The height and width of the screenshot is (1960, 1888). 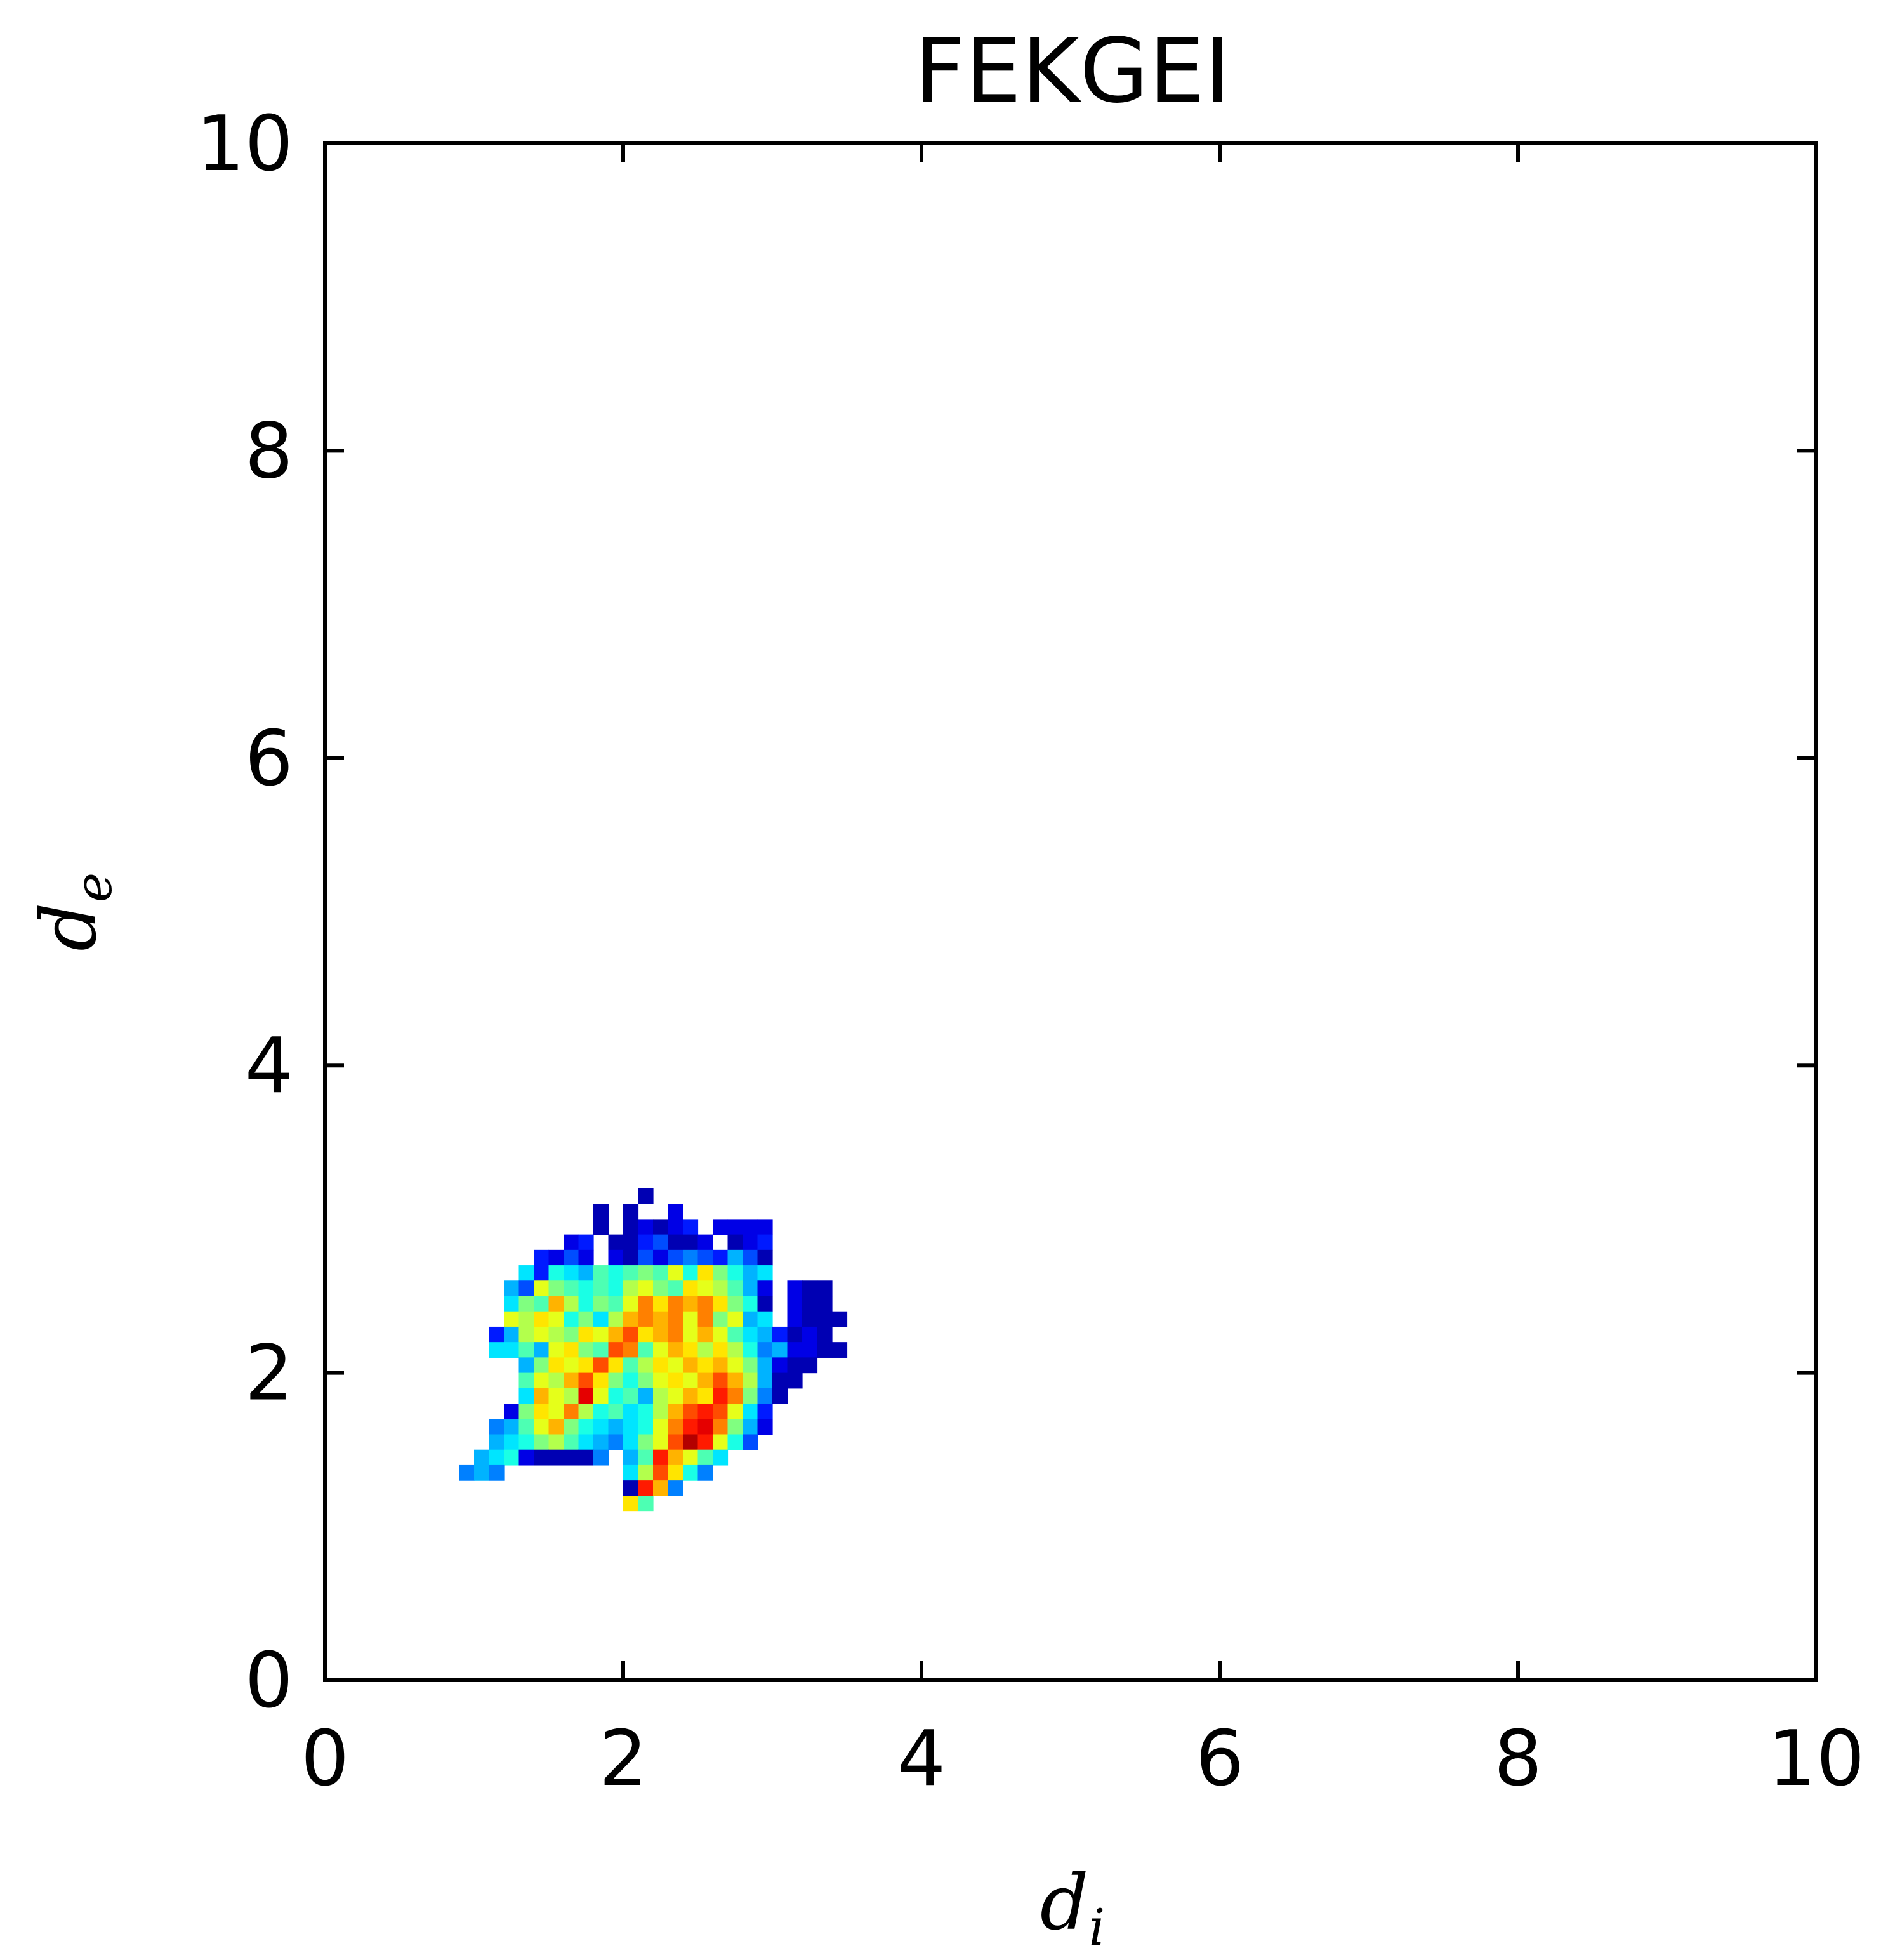 What do you see at coordinates (69, 927) in the screenshot?
I see `y-axis-label-main: d` at bounding box center [69, 927].